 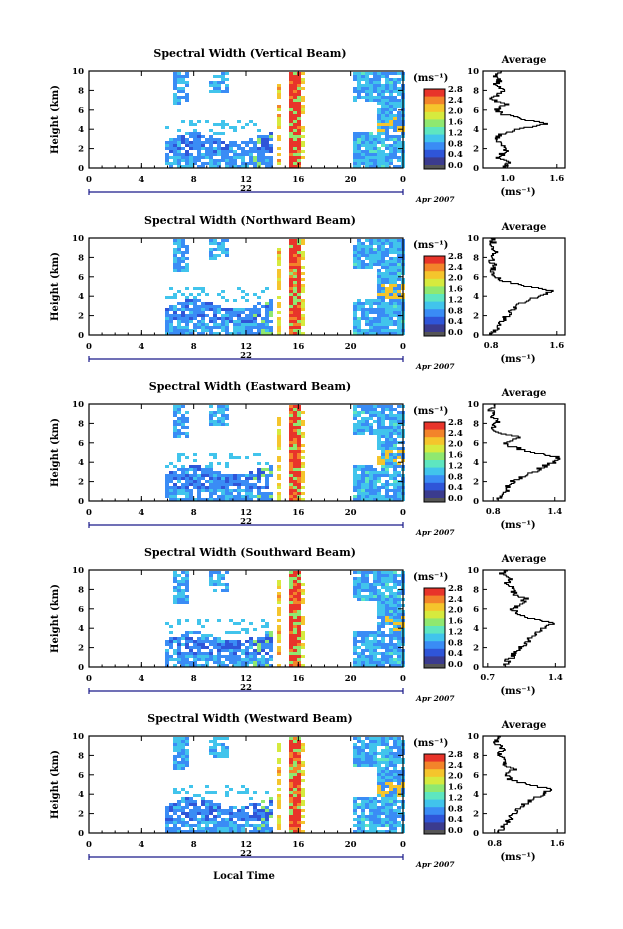 I want to click on avg-y-tick-label: 4, so click(x=476, y=297).